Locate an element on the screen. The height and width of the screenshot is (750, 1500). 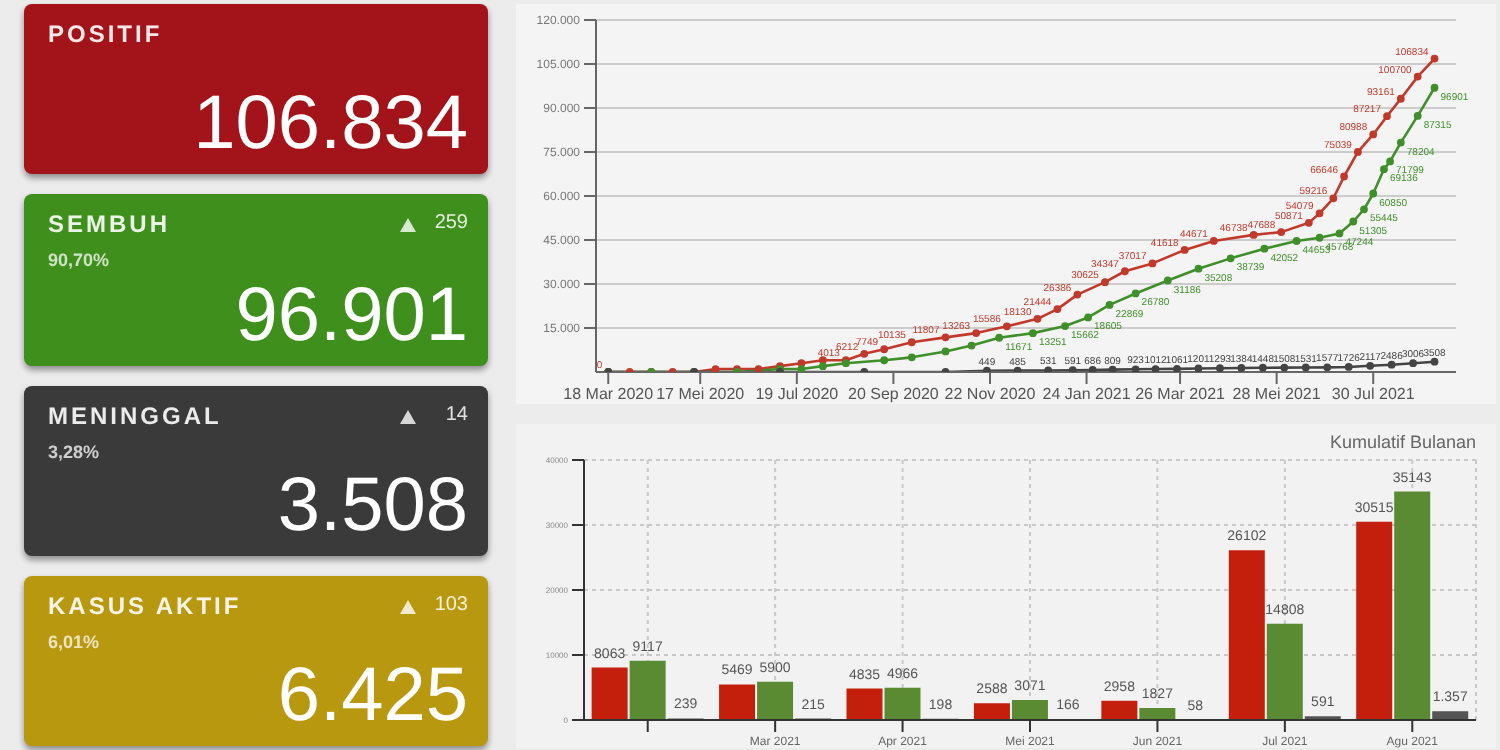
x-tick-label: 26 Mar 2021 is located at coordinates (1181, 394).